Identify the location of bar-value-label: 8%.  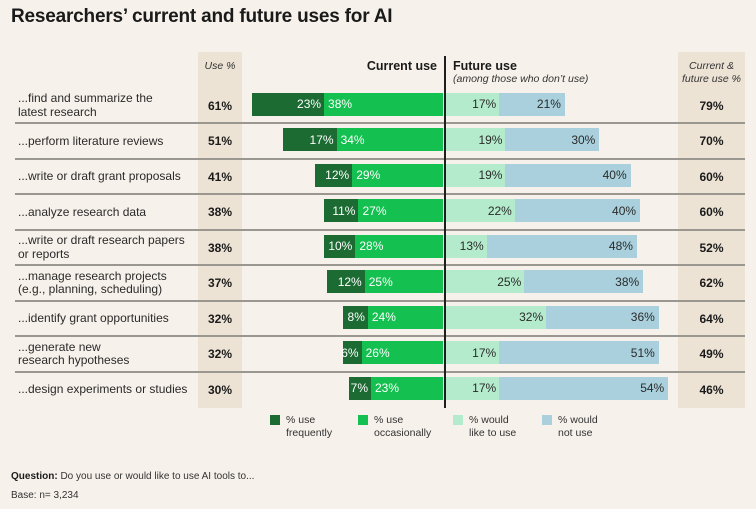
(356, 317).